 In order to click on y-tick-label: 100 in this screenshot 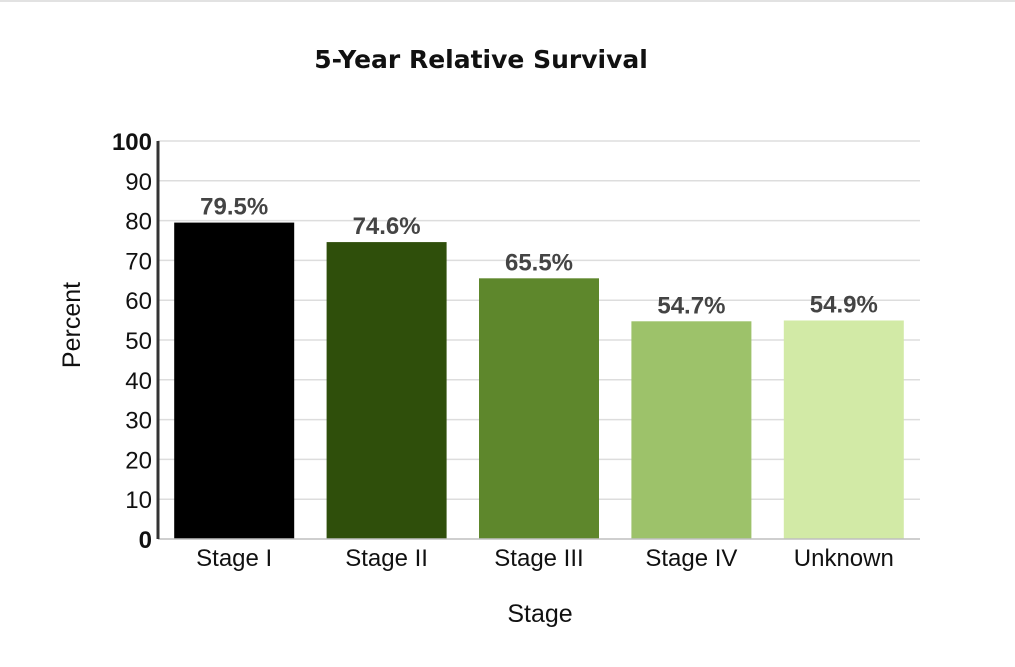, I will do `click(132, 142)`.